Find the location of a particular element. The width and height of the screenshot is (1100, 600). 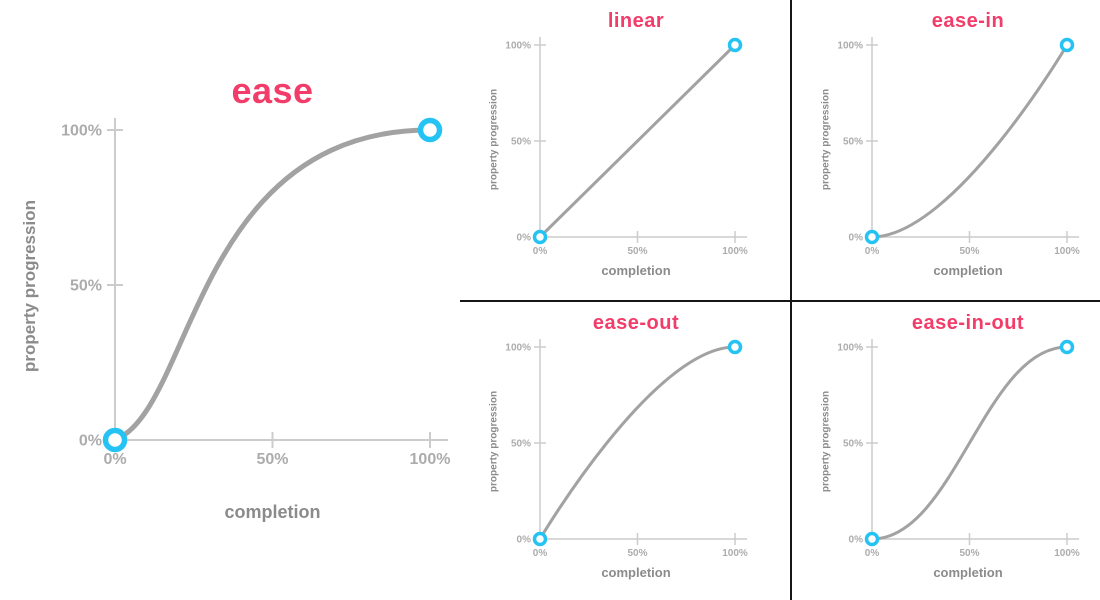

ease-out-plot-canvas: 0% 50% 100% 0% 50% 100% is located at coordinates (626, 449).